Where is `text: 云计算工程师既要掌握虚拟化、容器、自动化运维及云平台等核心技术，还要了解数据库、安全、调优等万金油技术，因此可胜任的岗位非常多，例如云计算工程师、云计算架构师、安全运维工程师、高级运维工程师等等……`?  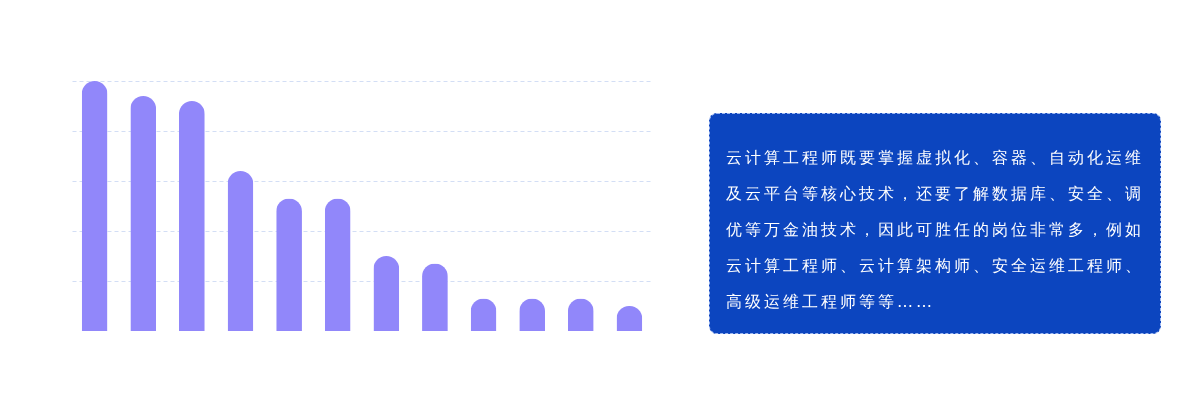
text: 云计算工程师既要掌握虚拟化、容器、自动化运维及云平台等核心技术，还要了解数据库、安全、调优等万金油技术，因此可胜任的岗位非常多，例如云计算工程师、云计算架构师、安全运维工程师、高级运维工程师等等…… is located at coordinates (935, 230).